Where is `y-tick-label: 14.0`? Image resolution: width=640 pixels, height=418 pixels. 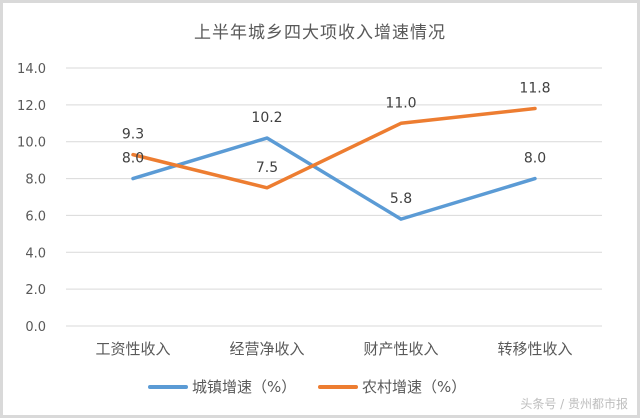
y-tick-label: 14.0 is located at coordinates (31, 69).